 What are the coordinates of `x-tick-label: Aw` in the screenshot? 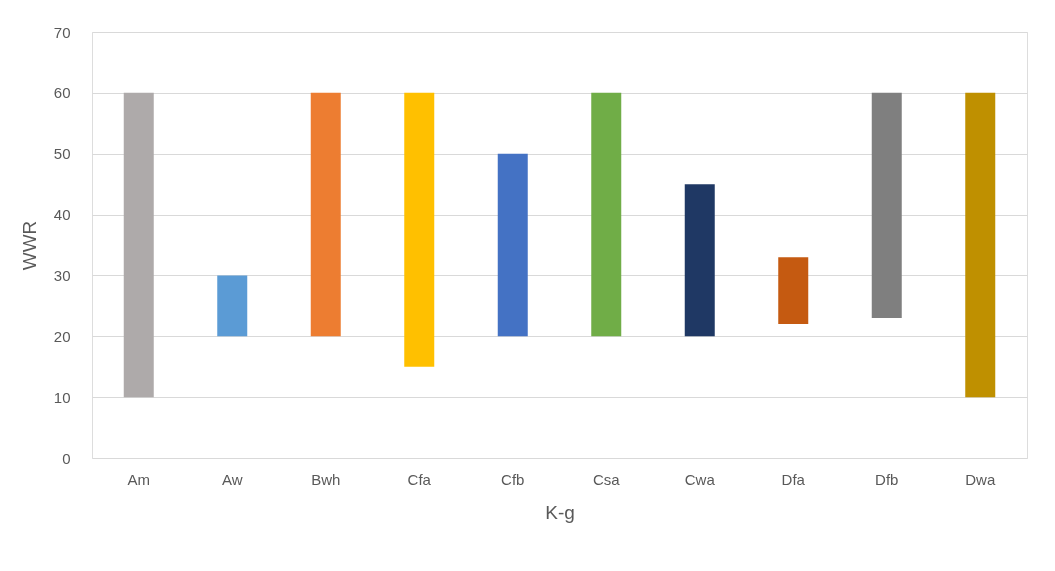 It's located at (232, 479).